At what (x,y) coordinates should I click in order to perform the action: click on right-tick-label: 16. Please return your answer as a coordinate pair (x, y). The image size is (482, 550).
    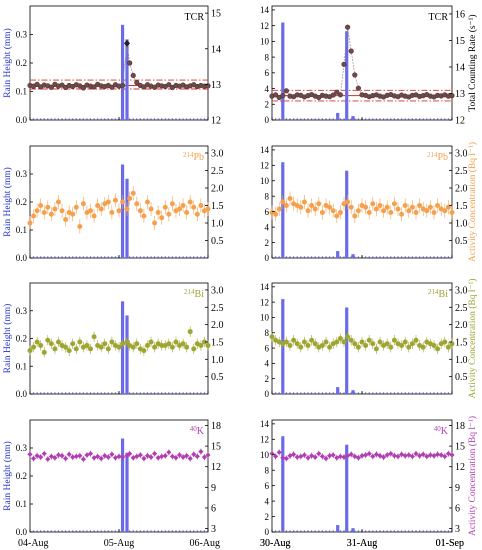
    Looking at the image, I should click on (460, 14).